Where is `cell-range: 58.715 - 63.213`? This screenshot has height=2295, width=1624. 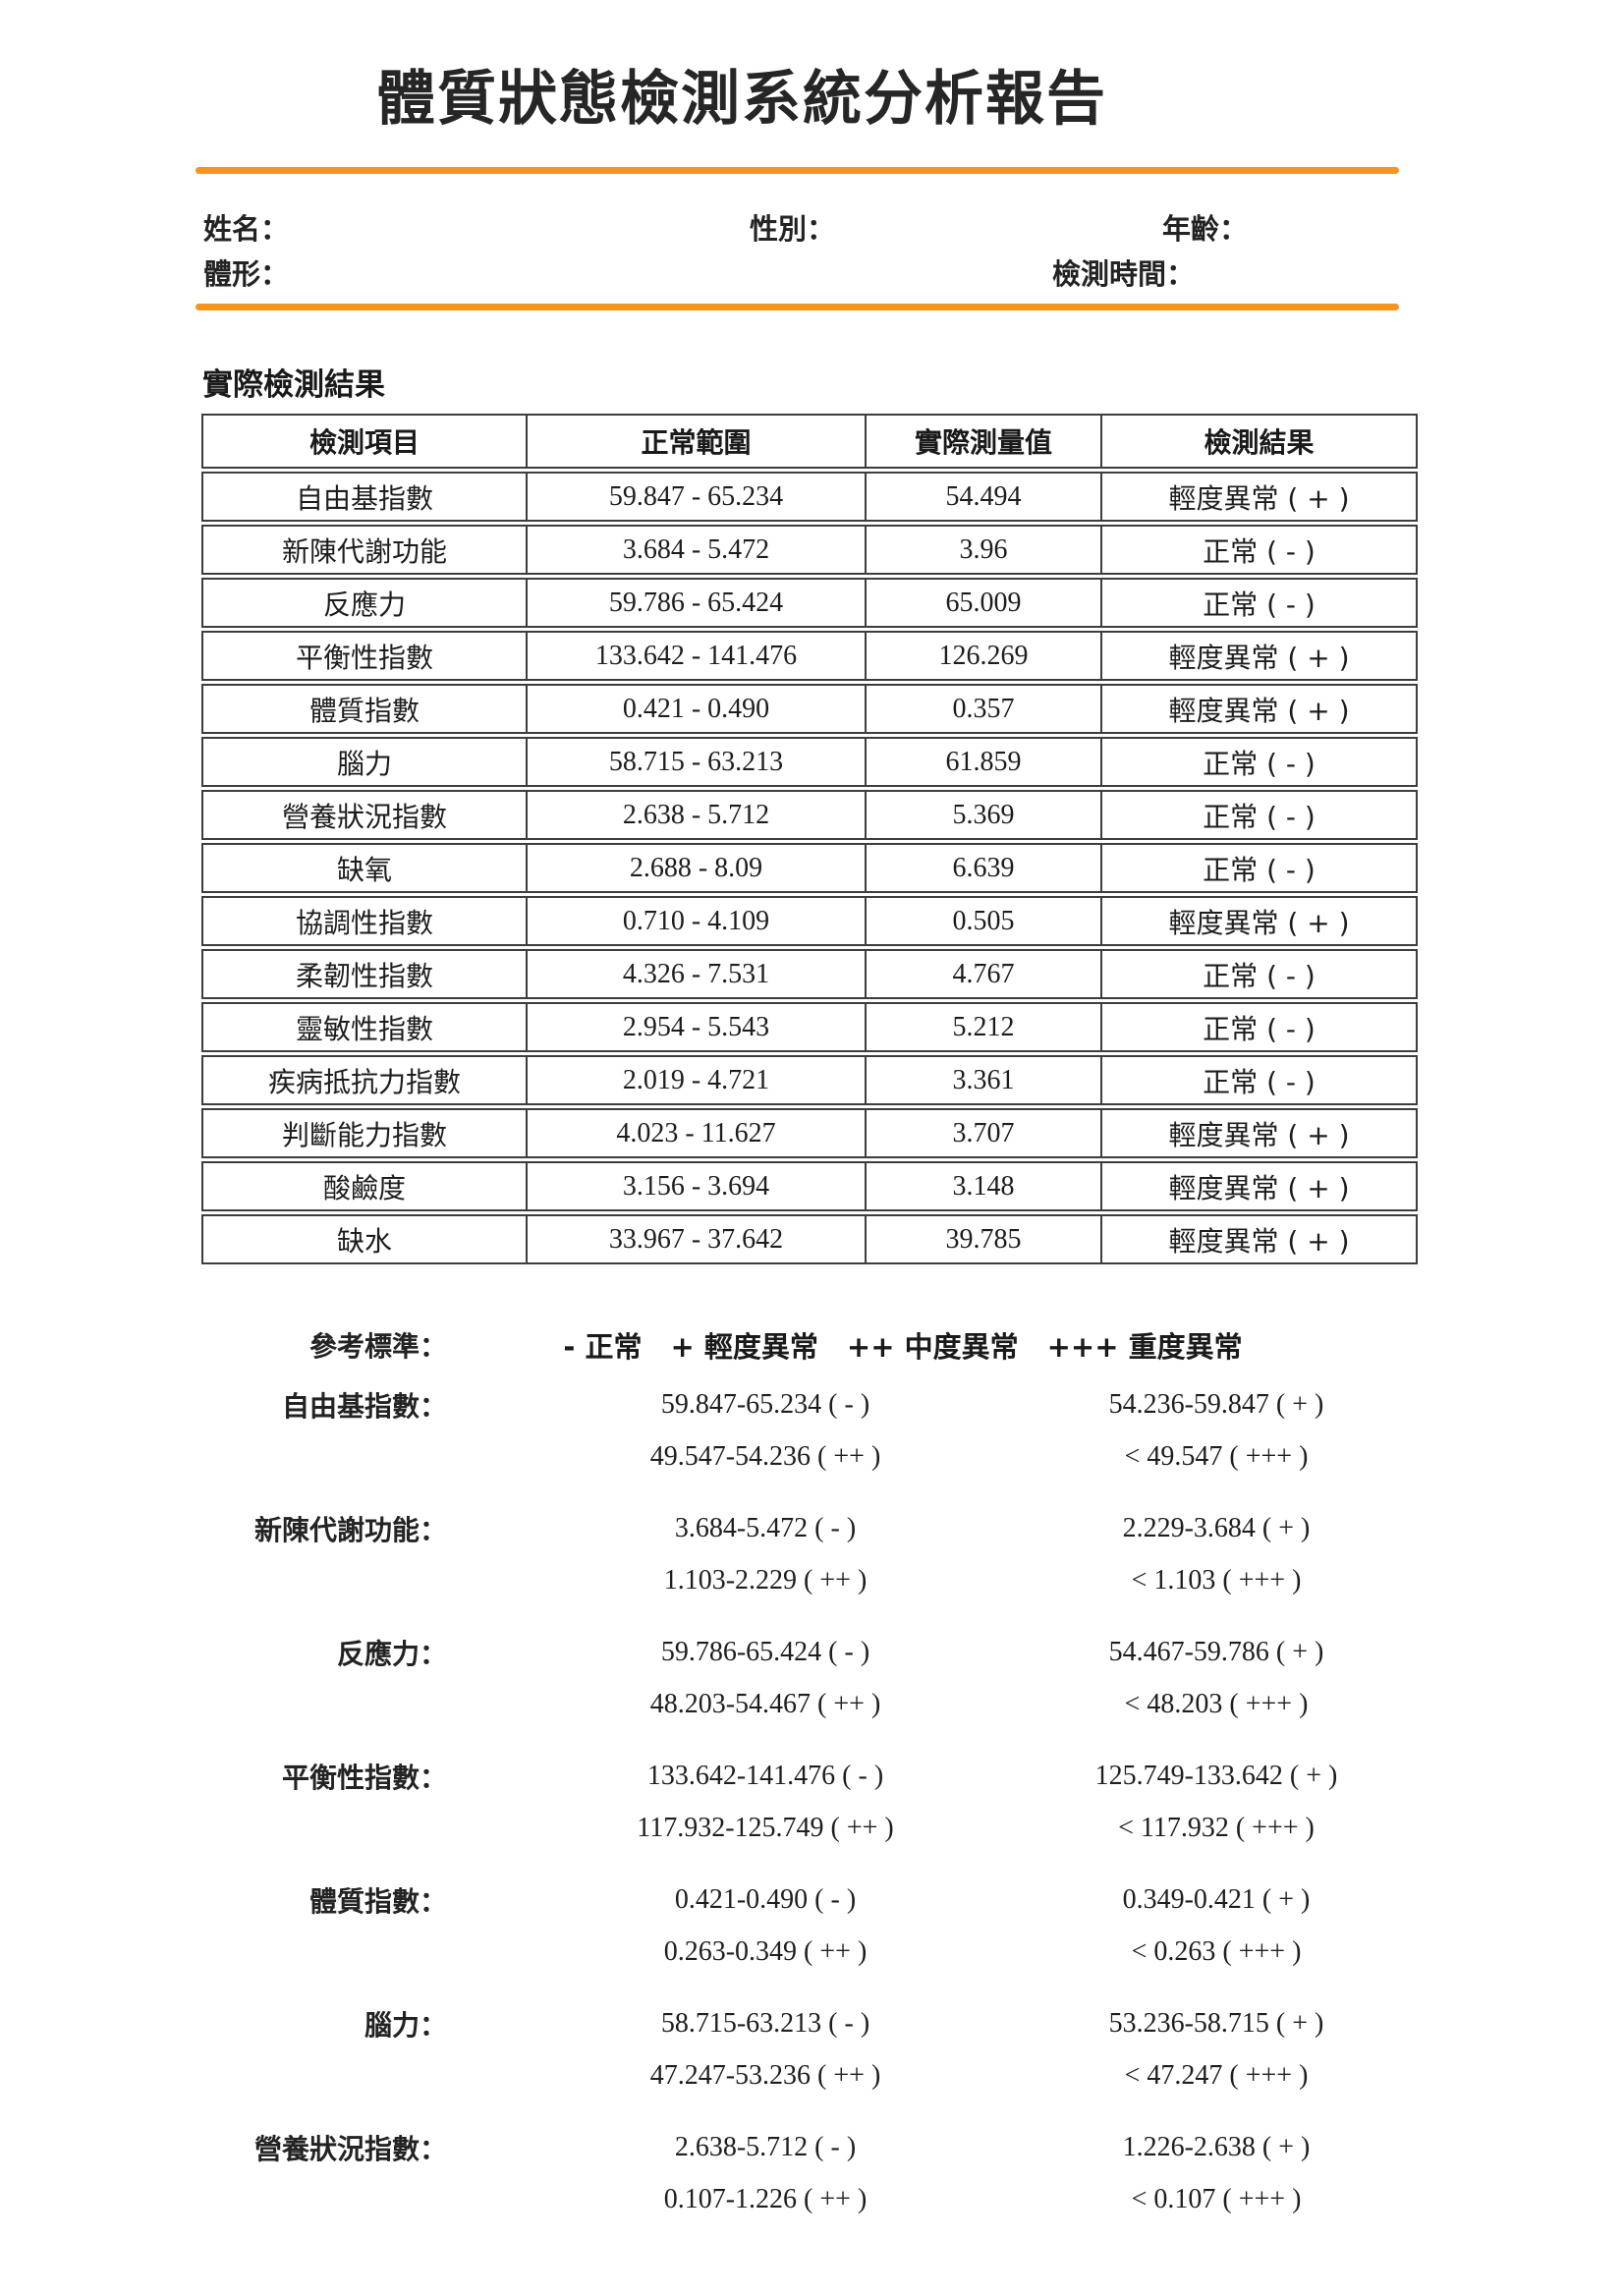
cell-range: 58.715 - 63.213 is located at coordinates (695, 762).